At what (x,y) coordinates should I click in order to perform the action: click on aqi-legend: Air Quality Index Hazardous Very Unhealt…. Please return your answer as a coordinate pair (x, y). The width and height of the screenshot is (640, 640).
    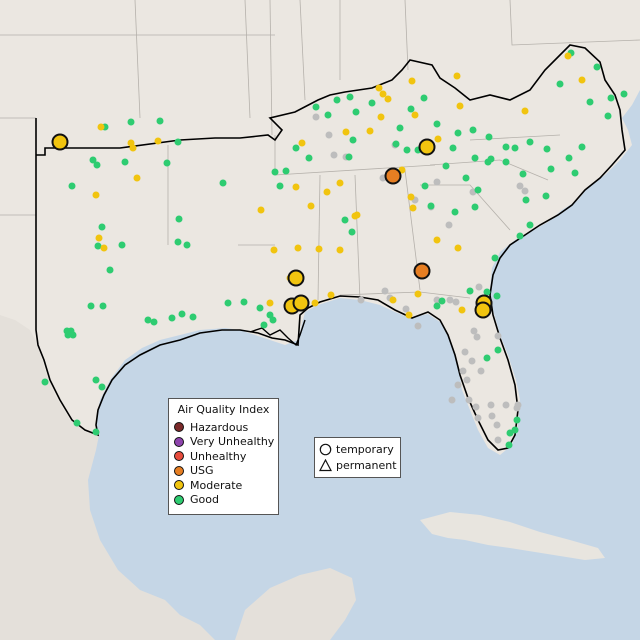
    Looking at the image, I should click on (223, 456).